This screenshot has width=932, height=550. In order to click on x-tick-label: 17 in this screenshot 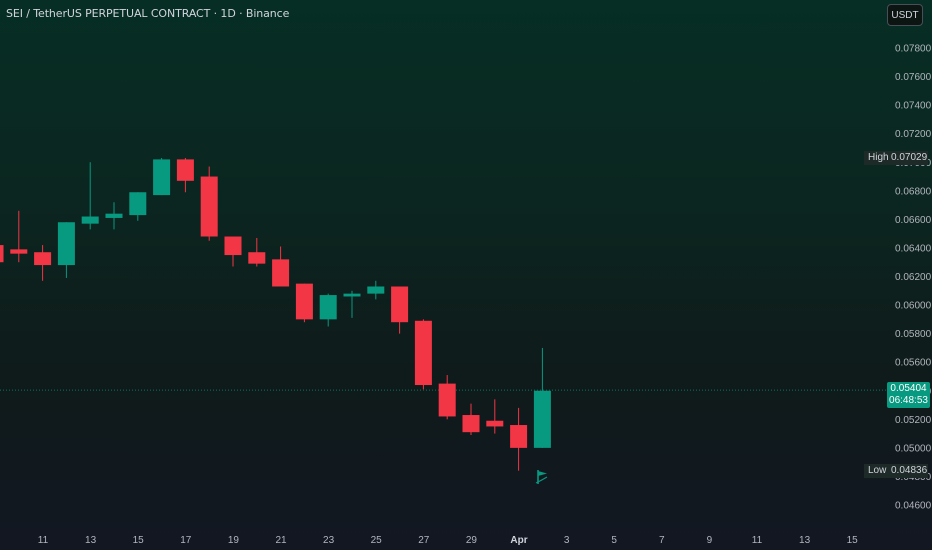, I will do `click(186, 540)`.